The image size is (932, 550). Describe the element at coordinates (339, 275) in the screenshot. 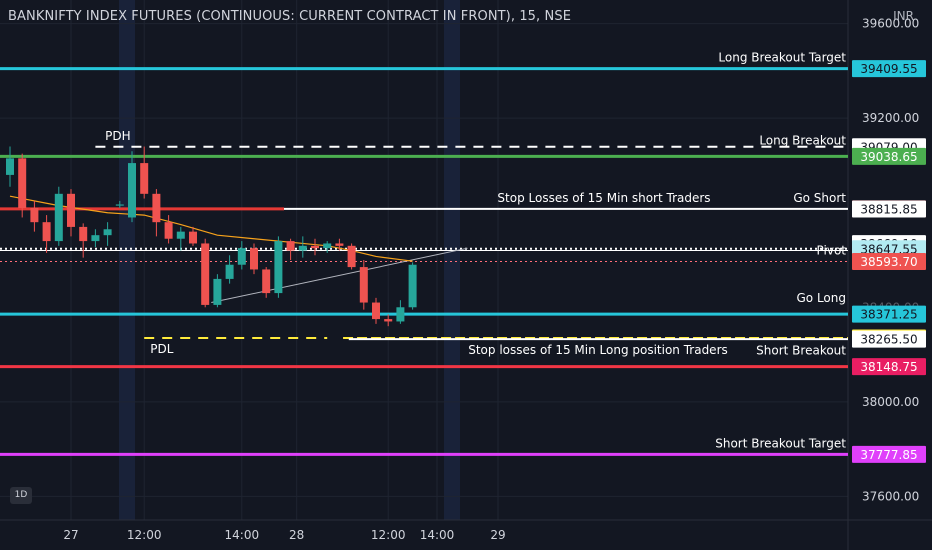

I see `trend-line` at that location.